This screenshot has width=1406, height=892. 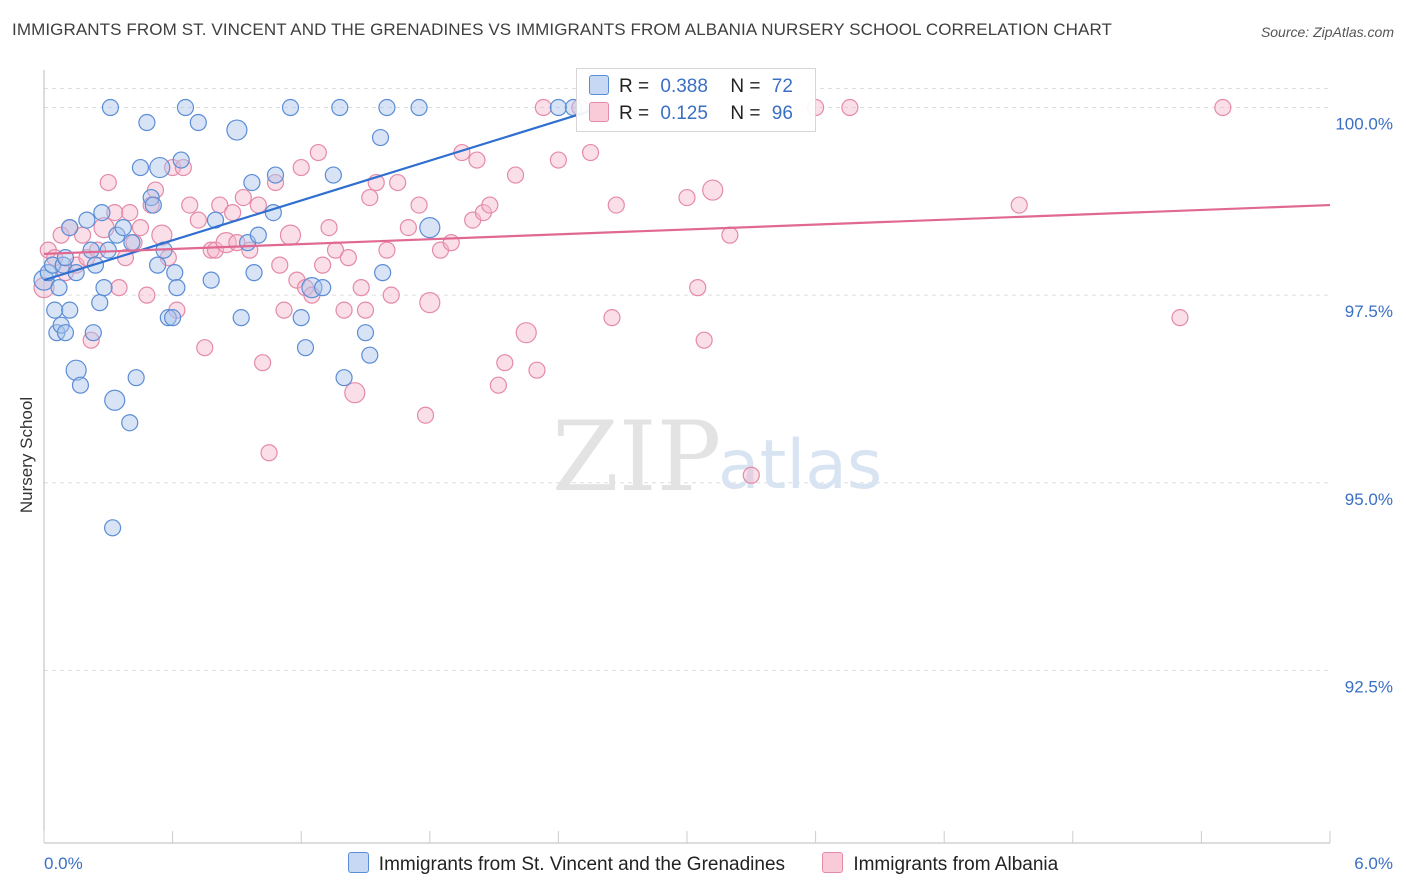 I want to click on legend-r-value-pink: 0.125, so click(x=684, y=113).